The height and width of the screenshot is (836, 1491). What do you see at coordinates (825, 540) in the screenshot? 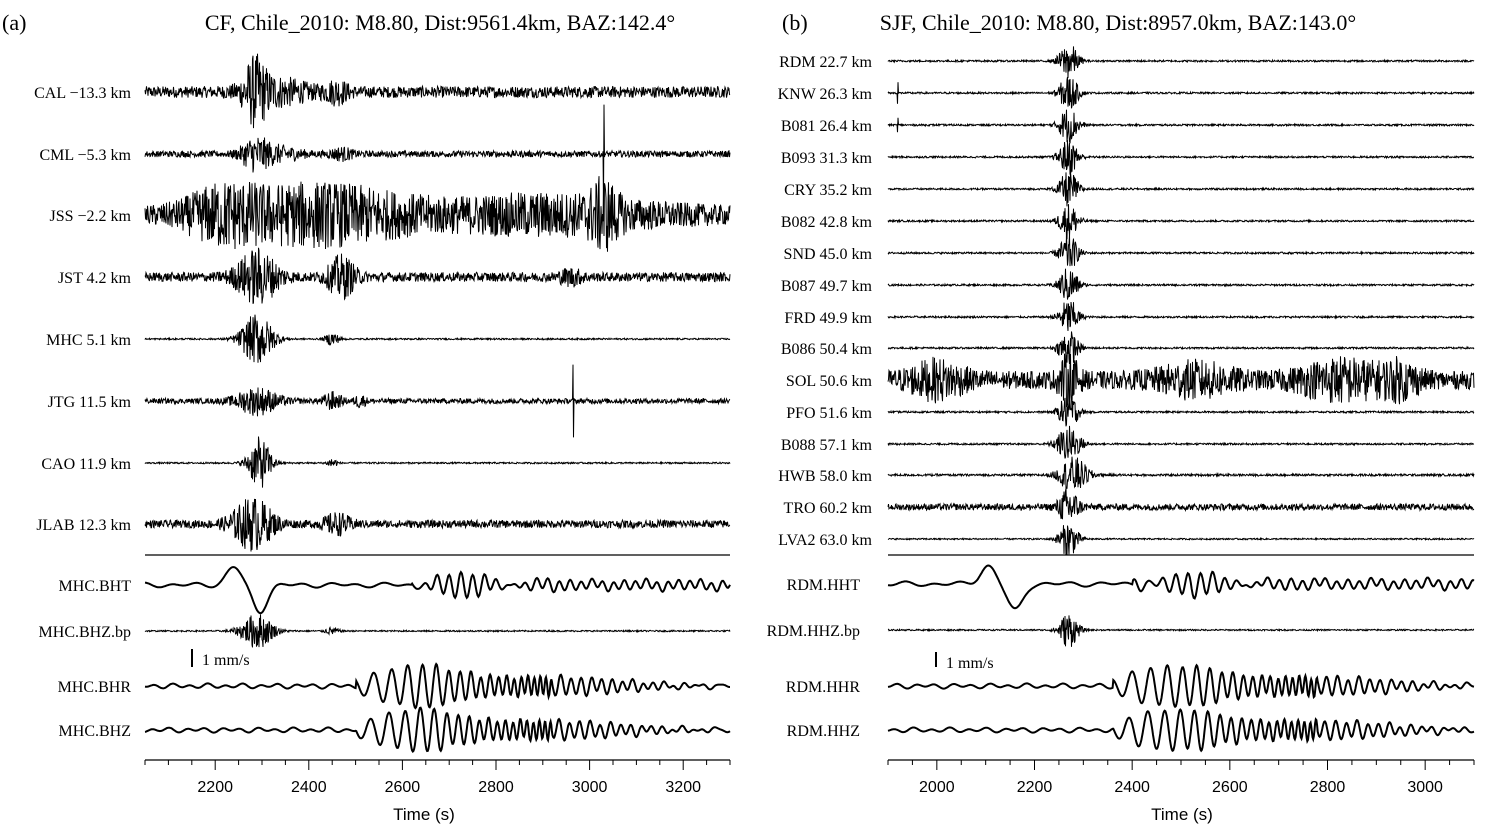
I see `trace-label: LVA2 63.0 km` at bounding box center [825, 540].